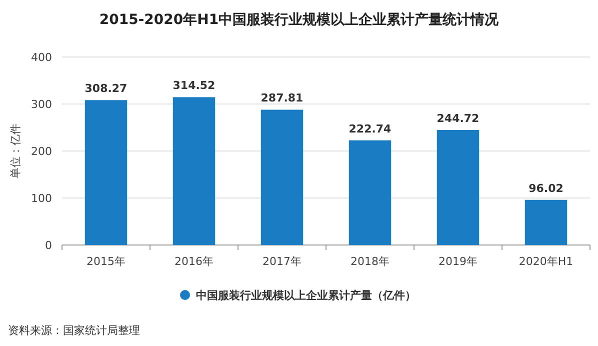  Describe the element at coordinates (298, 295) in the screenshot. I see `legend: 中国服装行业规模以上企业累计产量（亿件）` at that location.